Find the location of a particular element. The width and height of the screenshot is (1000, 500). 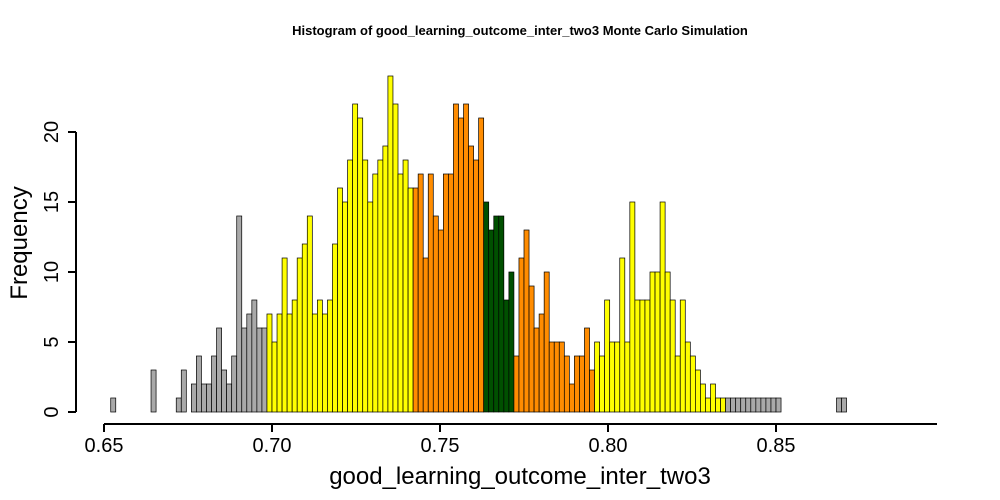

y-tick-label: 5 is located at coordinates (52, 341).